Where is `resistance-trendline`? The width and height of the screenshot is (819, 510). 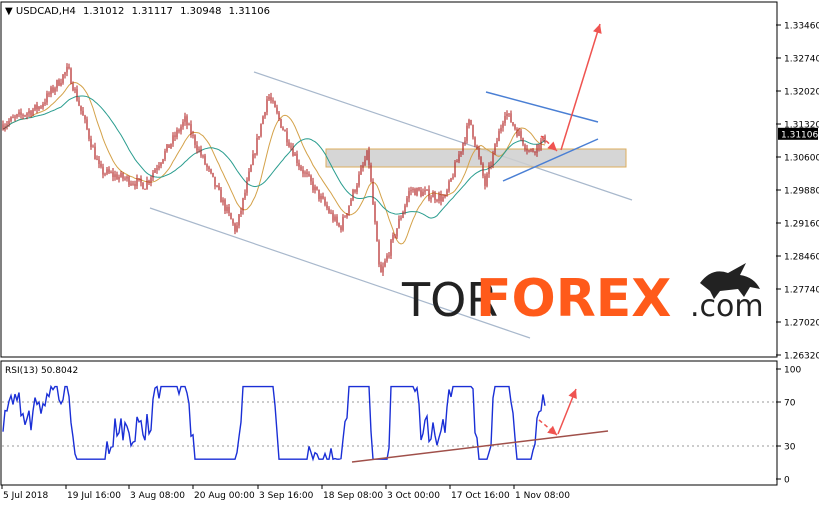 resistance-trendline is located at coordinates (542, 107).